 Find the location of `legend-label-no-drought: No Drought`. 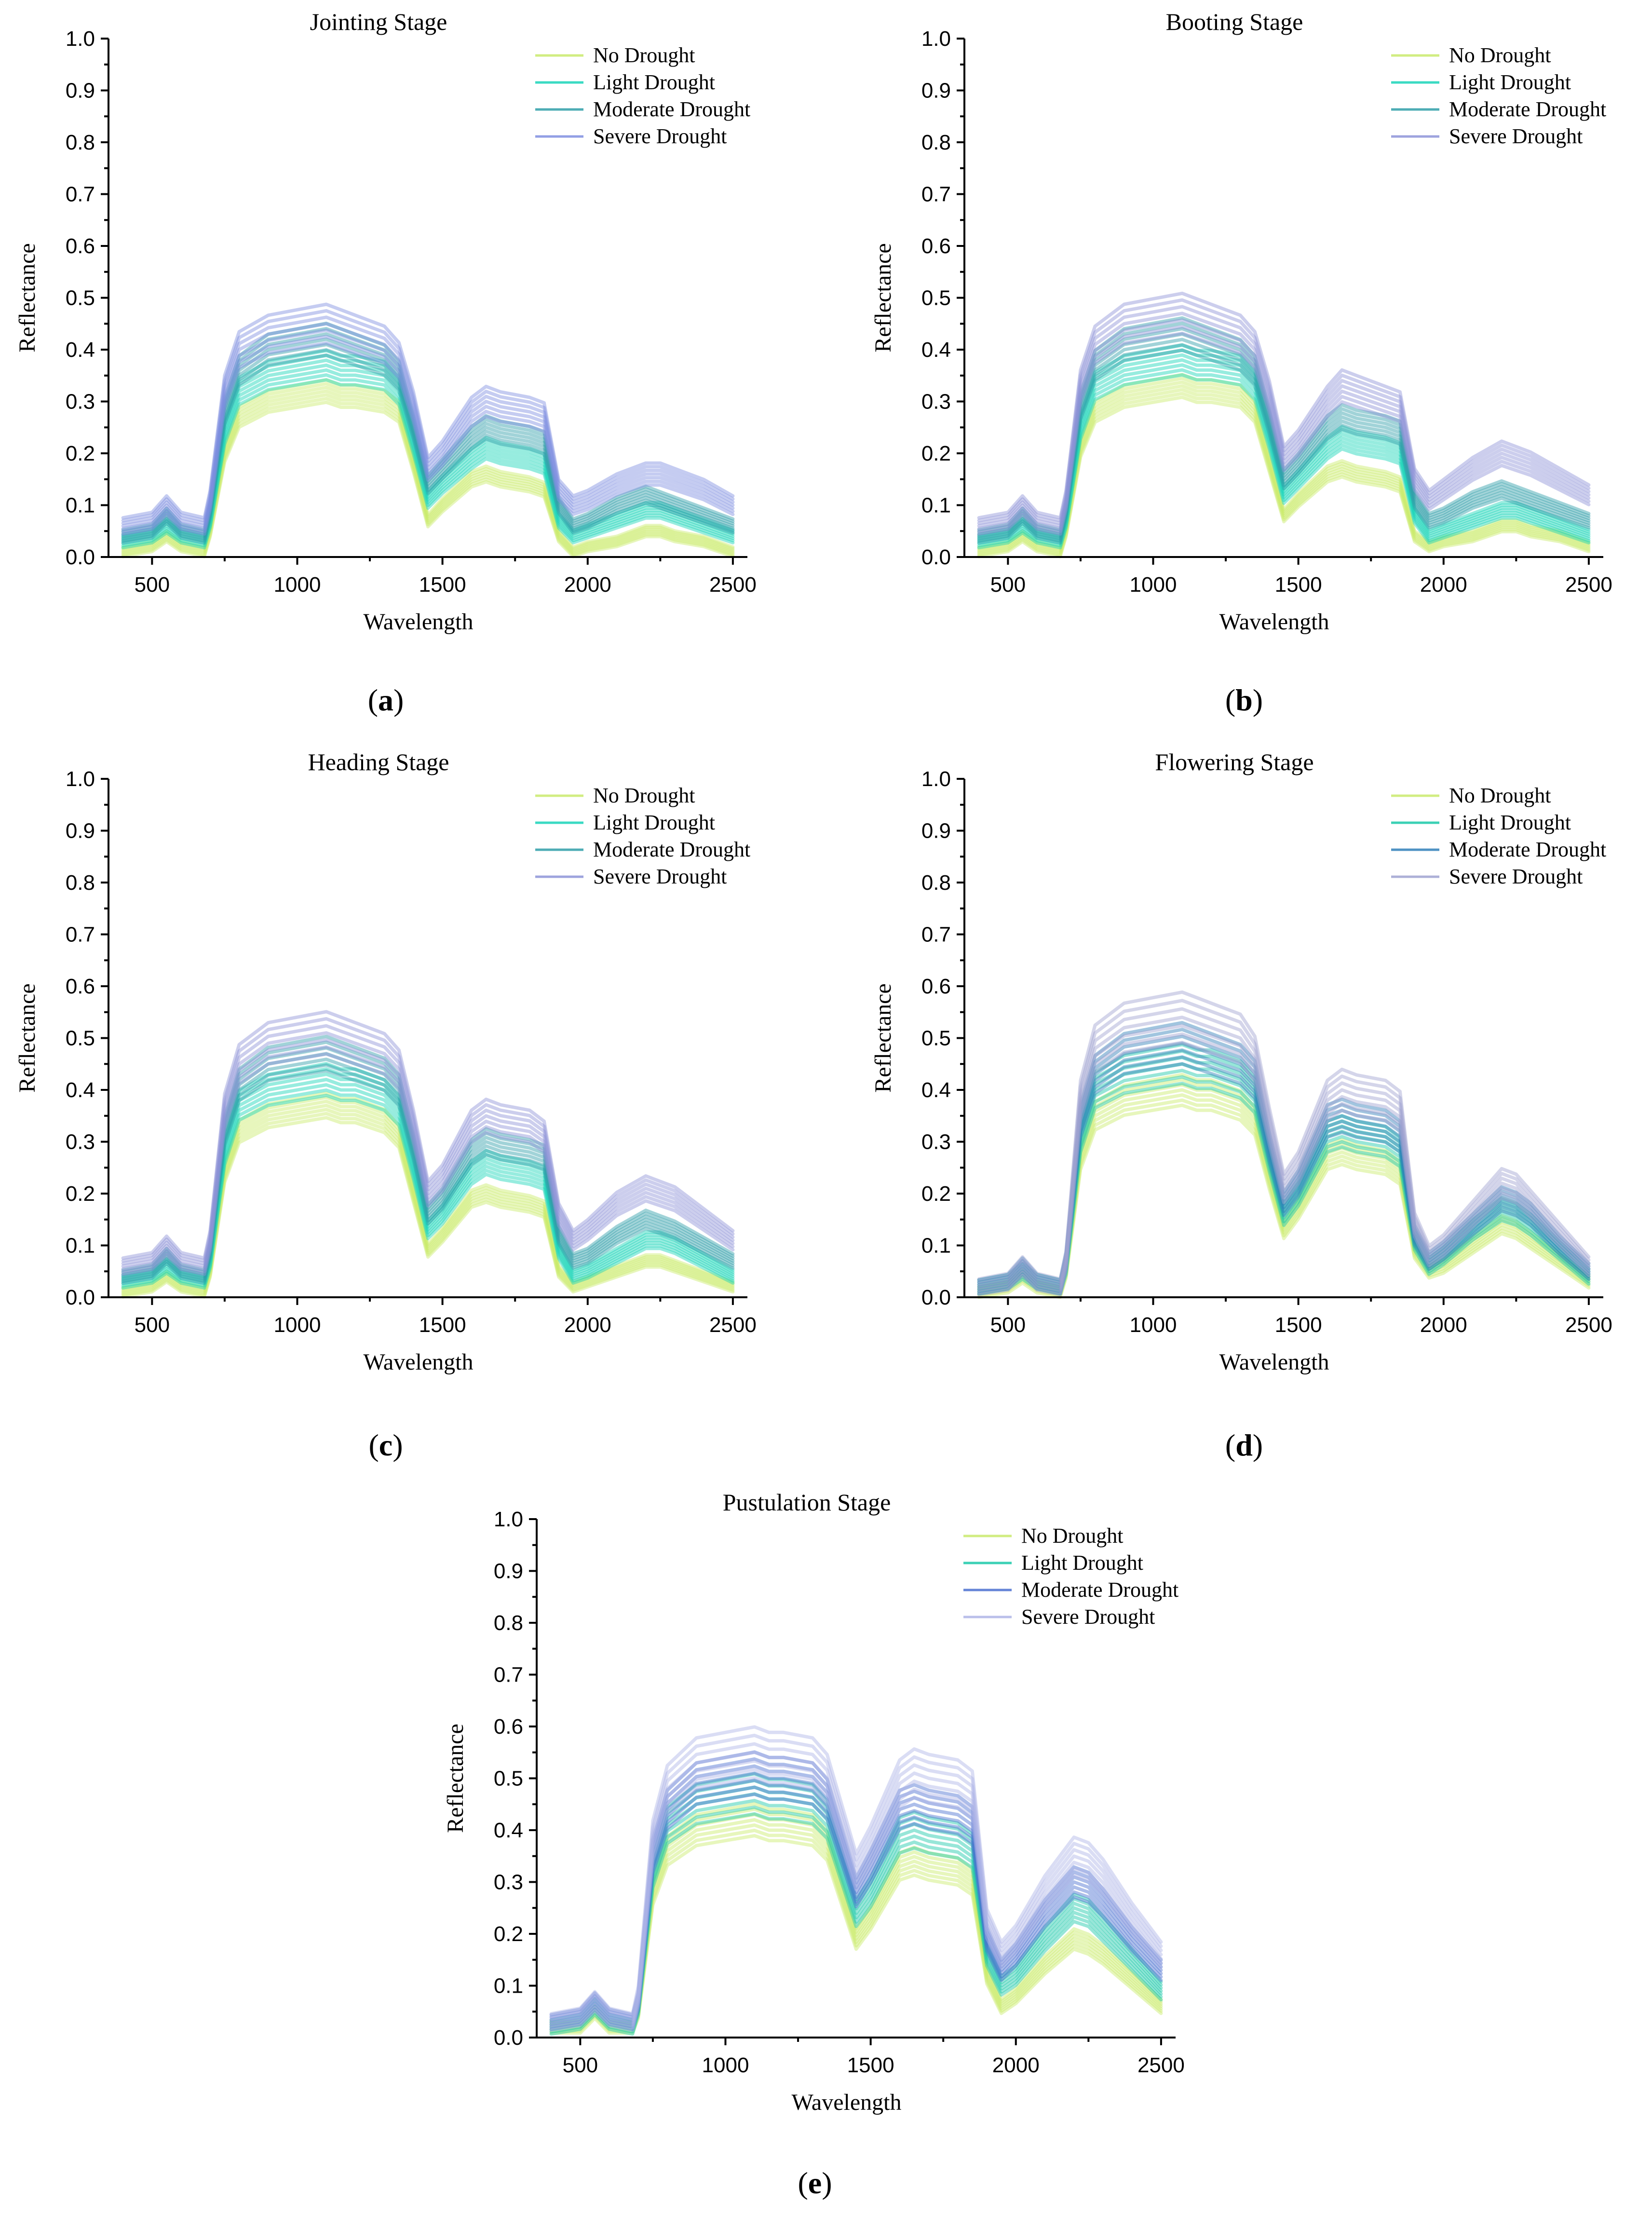

legend-label-no-drought: No Drought is located at coordinates (1500, 795).